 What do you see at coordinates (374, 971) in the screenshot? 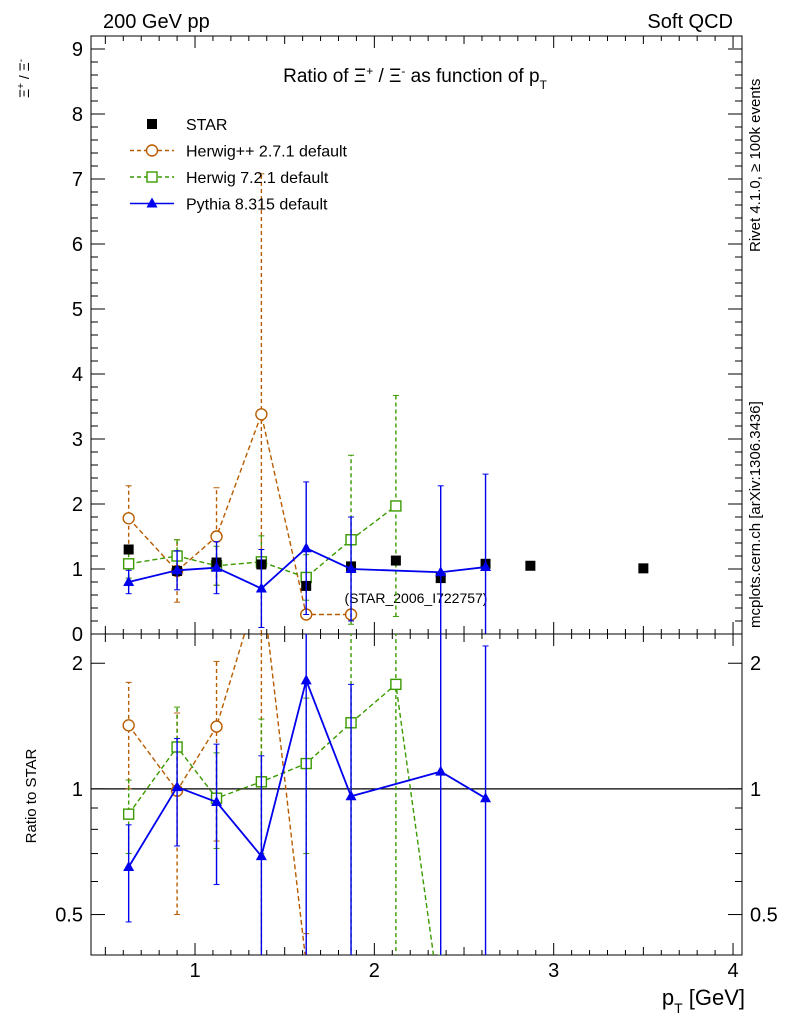
I see `x-tick-label: 2` at bounding box center [374, 971].